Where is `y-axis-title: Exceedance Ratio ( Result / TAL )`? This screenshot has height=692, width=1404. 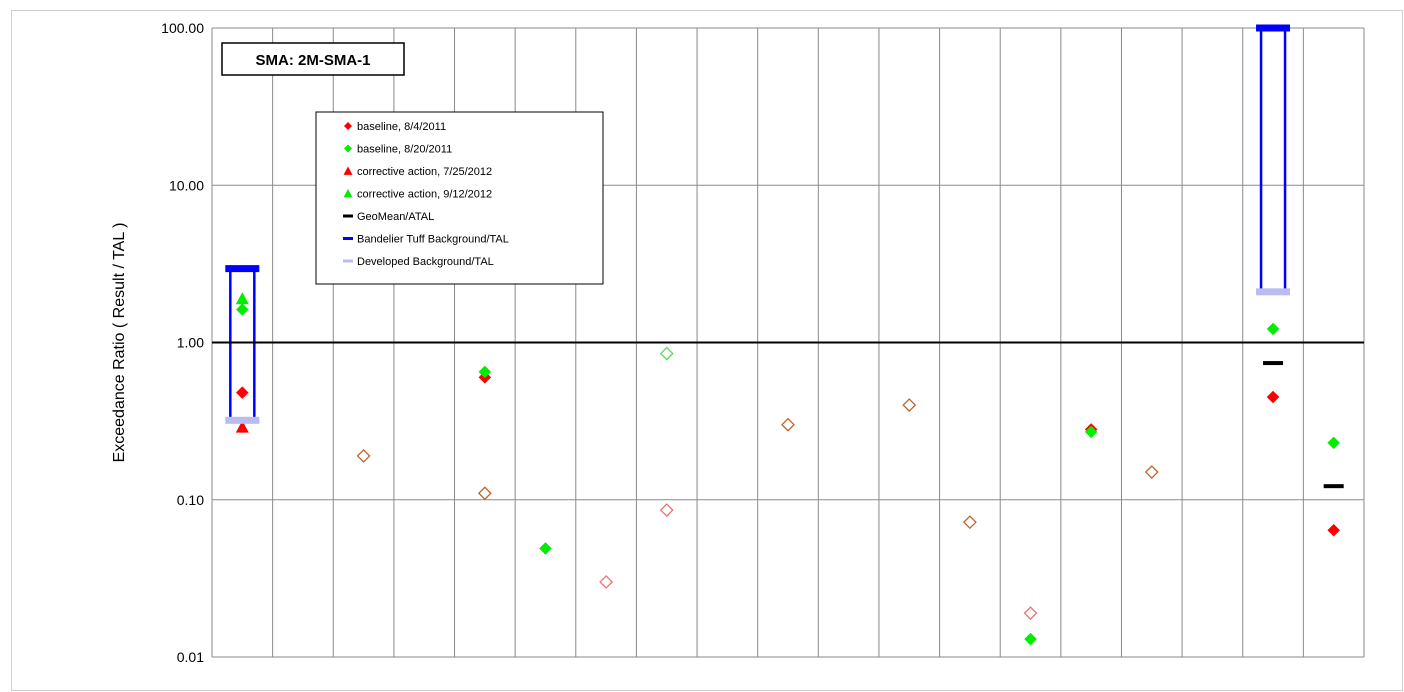
y-axis-title: Exceedance Ratio ( Result / TAL ) is located at coordinates (119, 343).